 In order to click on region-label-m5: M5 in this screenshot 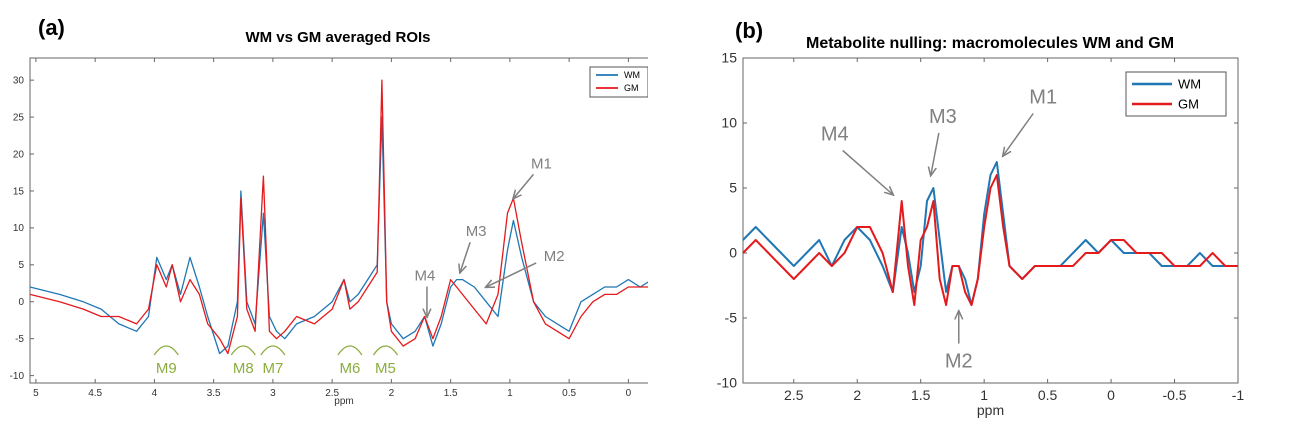, I will do `click(385, 368)`.